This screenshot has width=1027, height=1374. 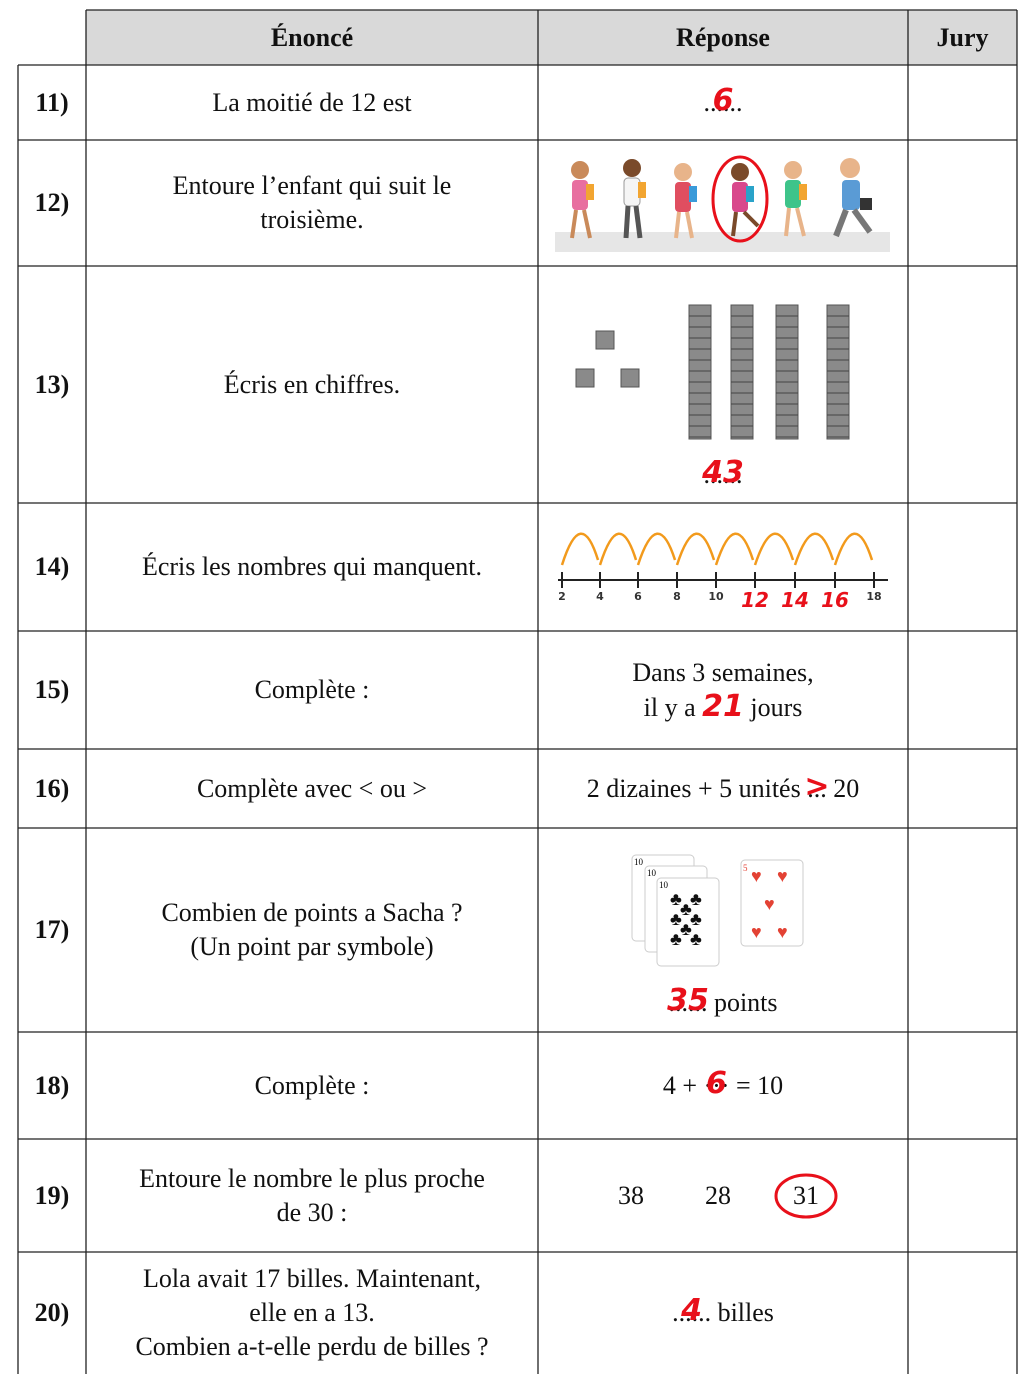 I want to click on answer: 16, so click(x=835, y=600).